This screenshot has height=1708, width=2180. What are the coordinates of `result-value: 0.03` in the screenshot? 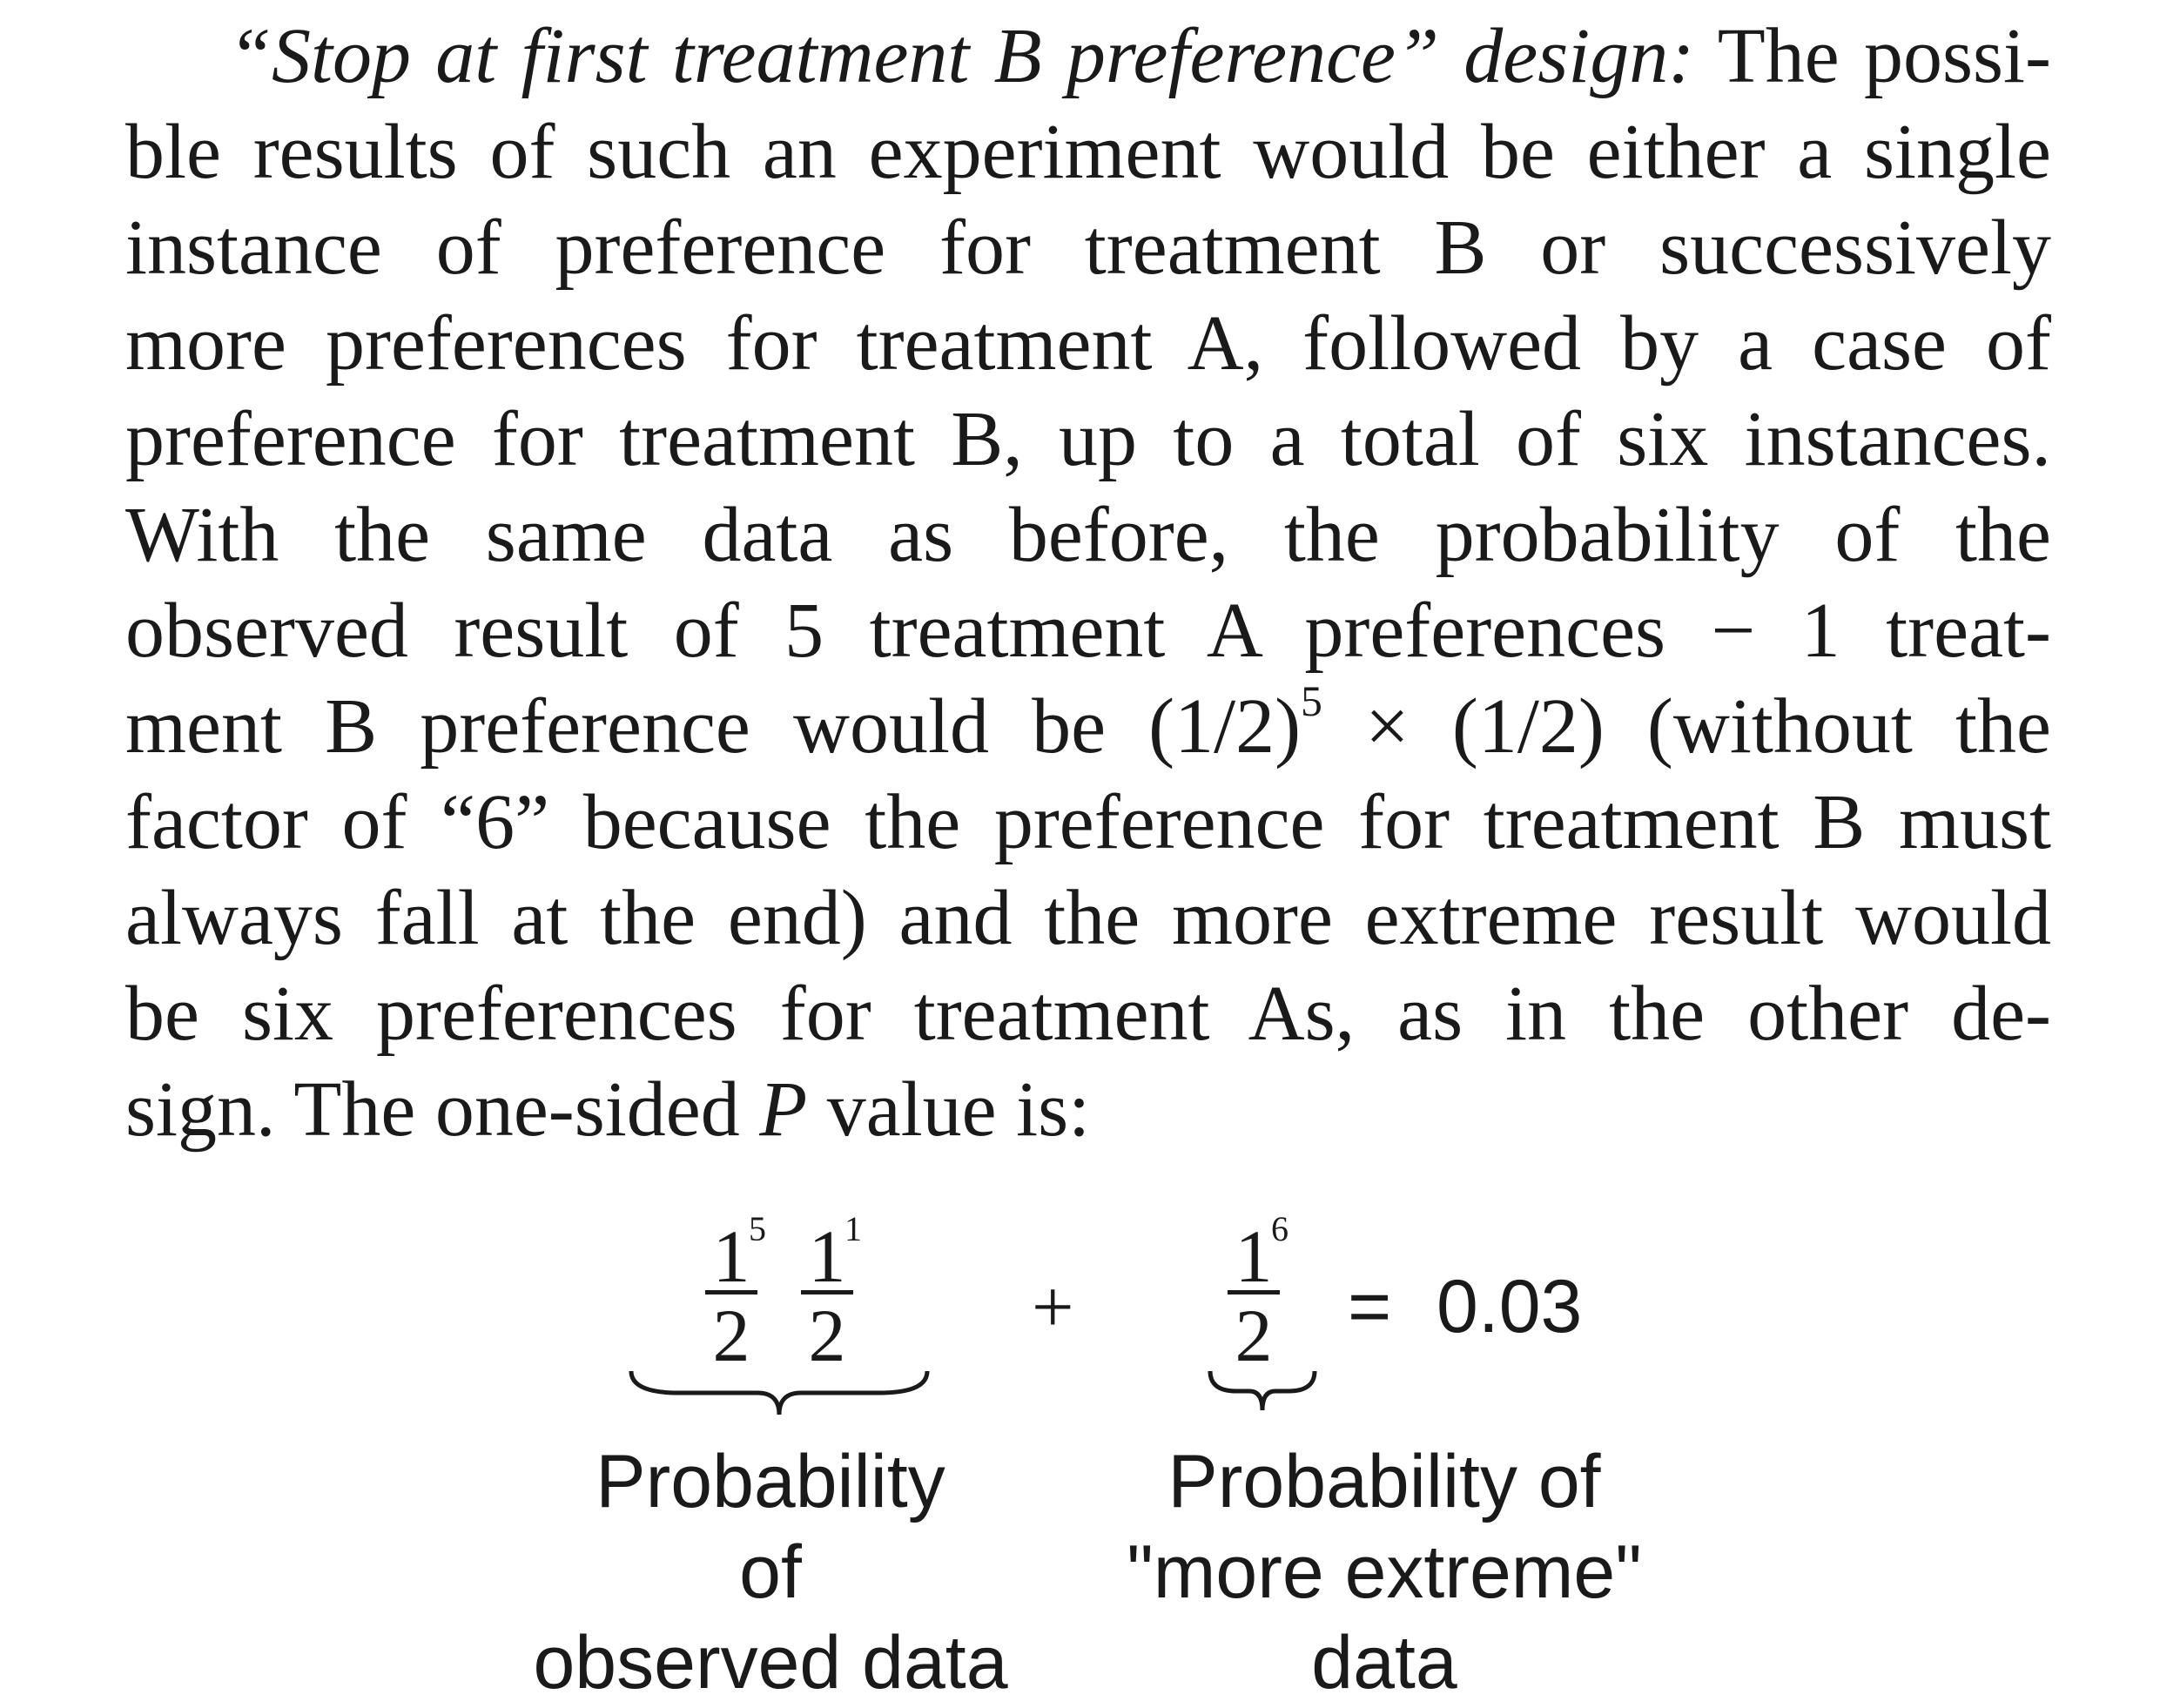 It's located at (1510, 1306).